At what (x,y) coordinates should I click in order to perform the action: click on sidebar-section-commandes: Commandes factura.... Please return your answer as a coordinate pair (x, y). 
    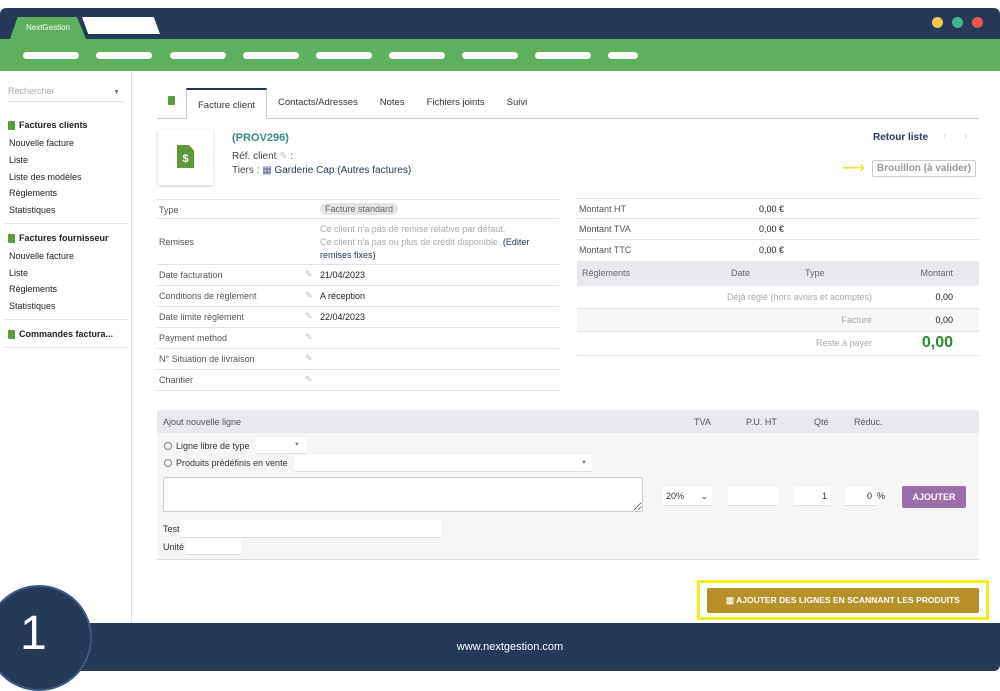
    Looking at the image, I should click on (60, 334).